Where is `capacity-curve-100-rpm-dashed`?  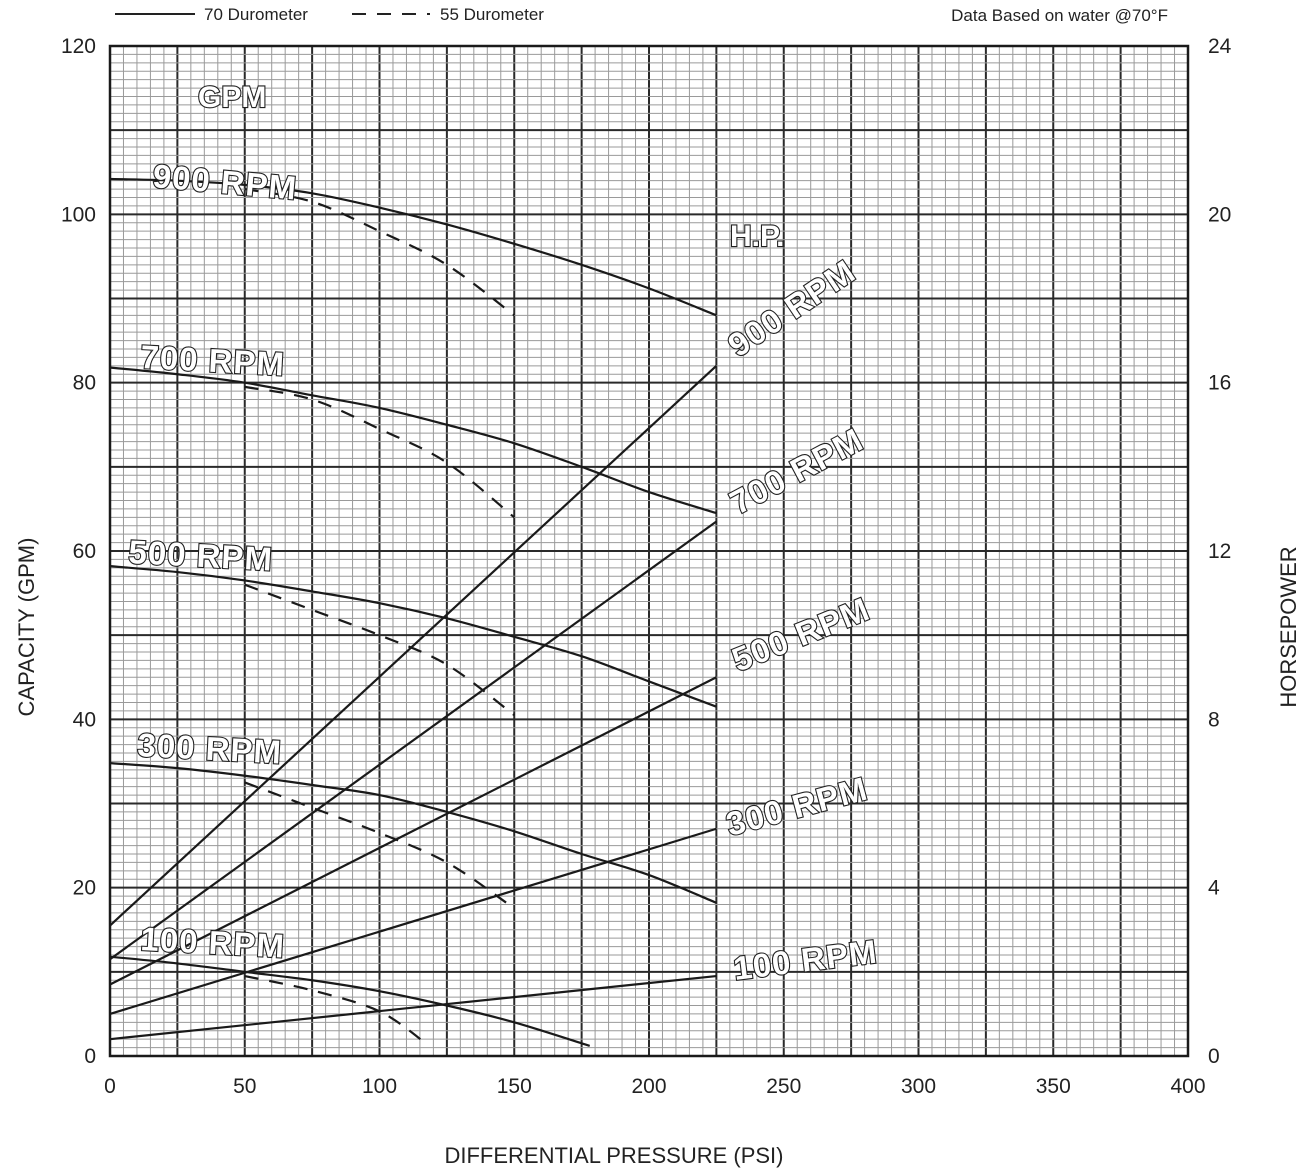 capacity-curve-100-rpm-dashed is located at coordinates (336, 1010).